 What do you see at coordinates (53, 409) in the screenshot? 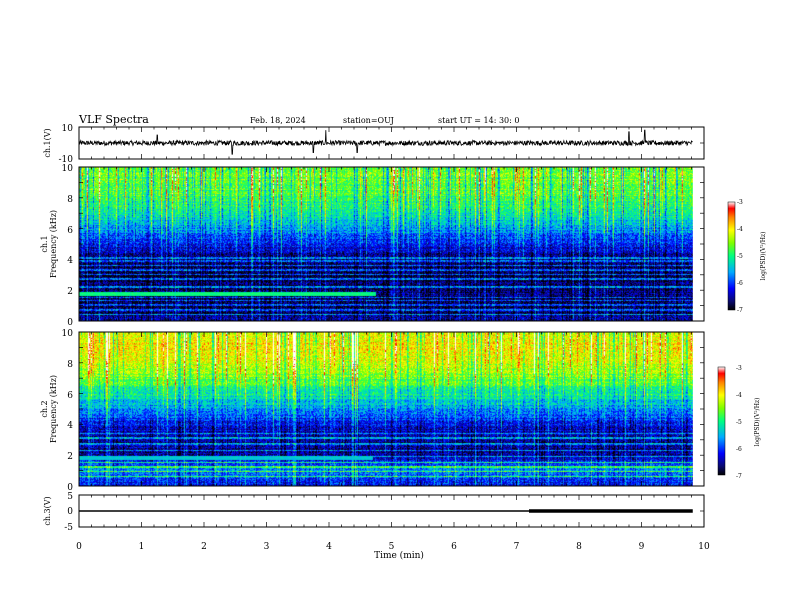
I see `ch2-spectrogram-ylabel-frequency: Frequency (kHz)` at bounding box center [53, 409].